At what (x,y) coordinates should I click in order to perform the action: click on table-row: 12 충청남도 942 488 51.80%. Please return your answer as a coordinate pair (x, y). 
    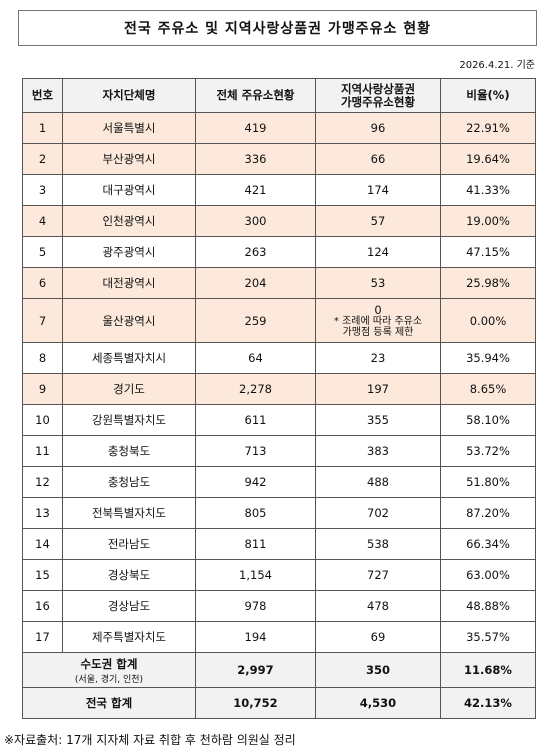
    Looking at the image, I should click on (279, 482).